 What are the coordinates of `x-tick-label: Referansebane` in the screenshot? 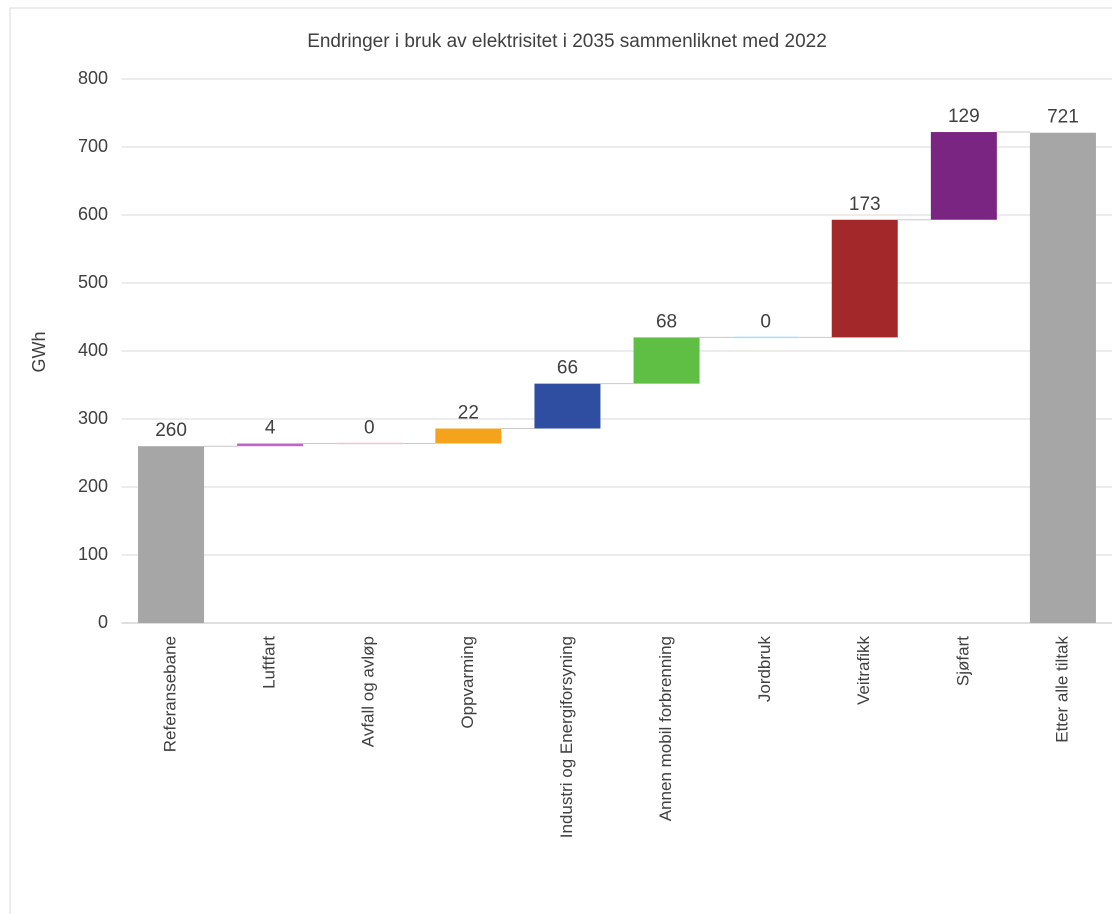 It's located at (170, 694).